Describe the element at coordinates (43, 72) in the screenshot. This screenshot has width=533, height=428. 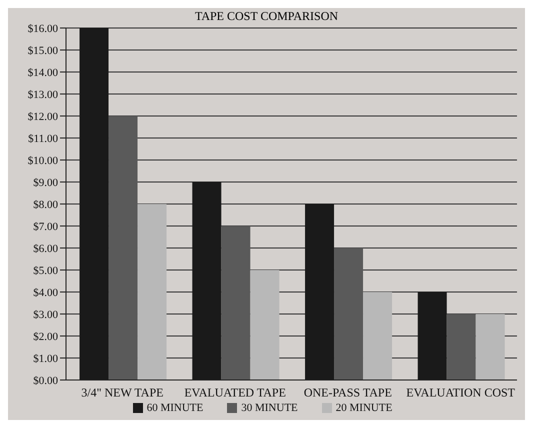
I see `y-tick-label: $14.00` at that location.